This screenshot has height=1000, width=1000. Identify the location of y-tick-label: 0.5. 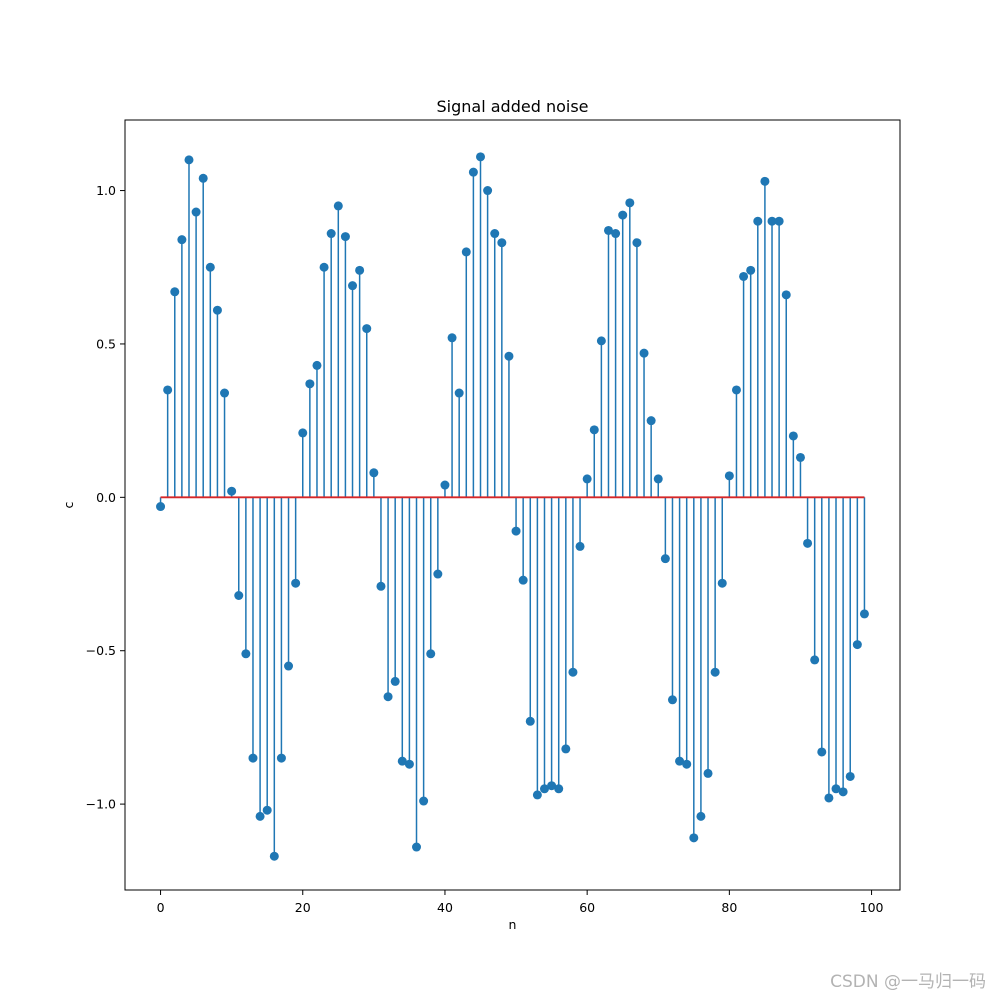
(106, 343).